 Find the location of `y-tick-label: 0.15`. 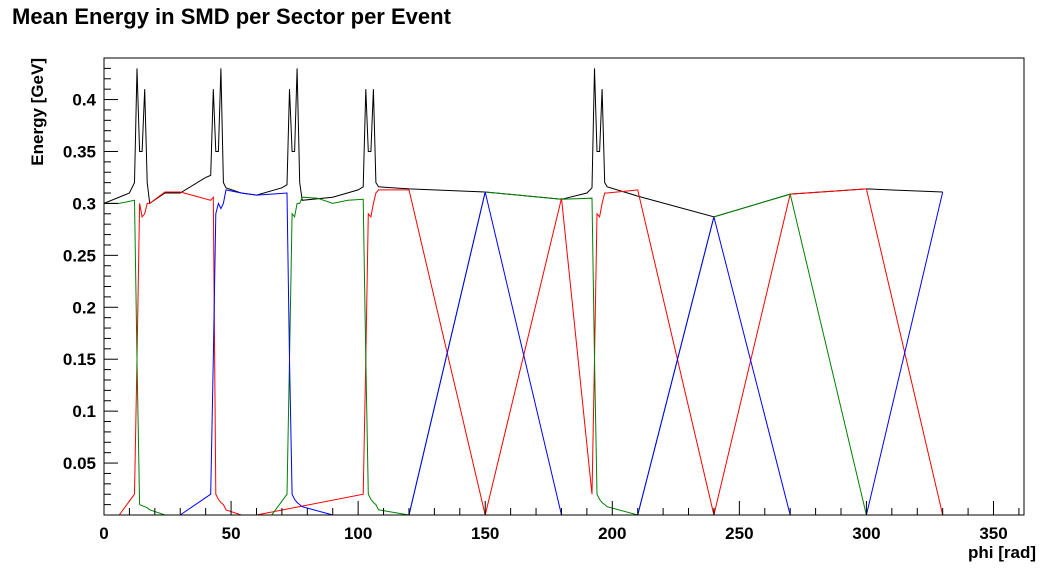

y-tick-label: 0.15 is located at coordinates (79, 359).